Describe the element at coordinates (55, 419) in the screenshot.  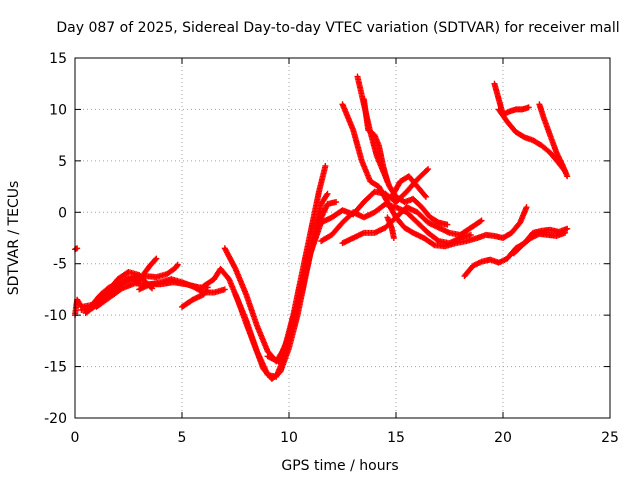
I see `y-tick-label: -20` at that location.